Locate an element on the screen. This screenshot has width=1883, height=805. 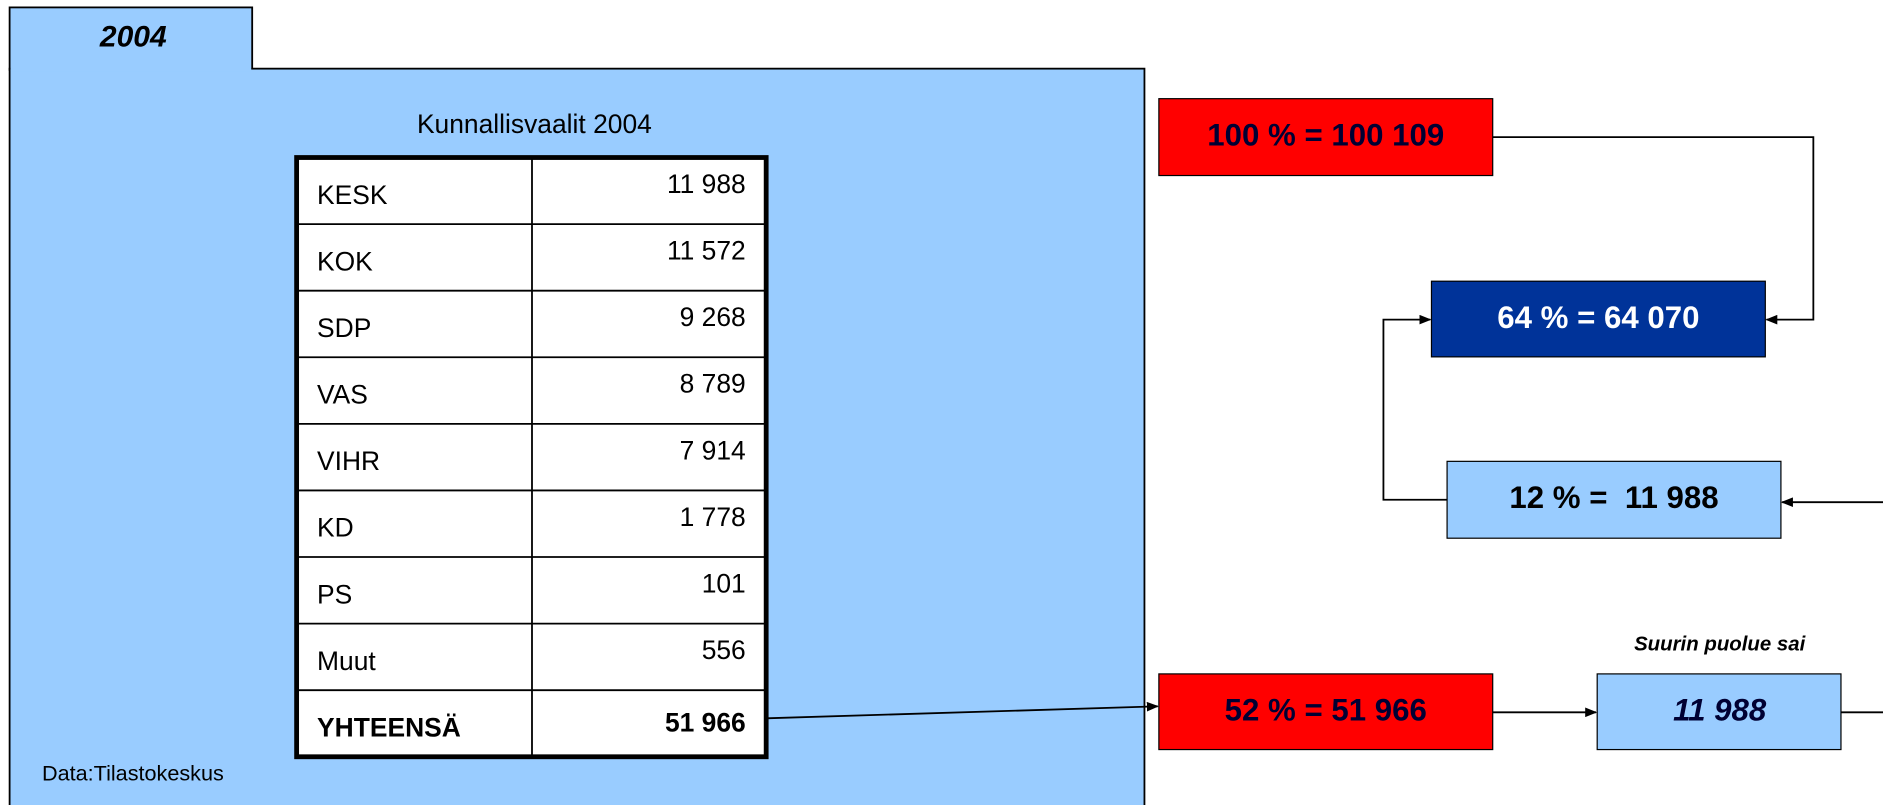
cell: 11 988 is located at coordinates (706, 184).